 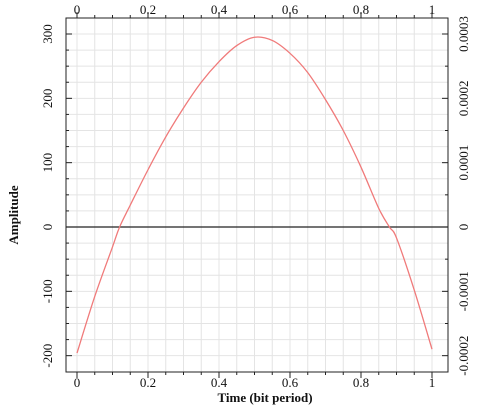 What do you see at coordinates (463, 163) in the screenshot?
I see `y2-tick-label-right: 0.0001` at bounding box center [463, 163].